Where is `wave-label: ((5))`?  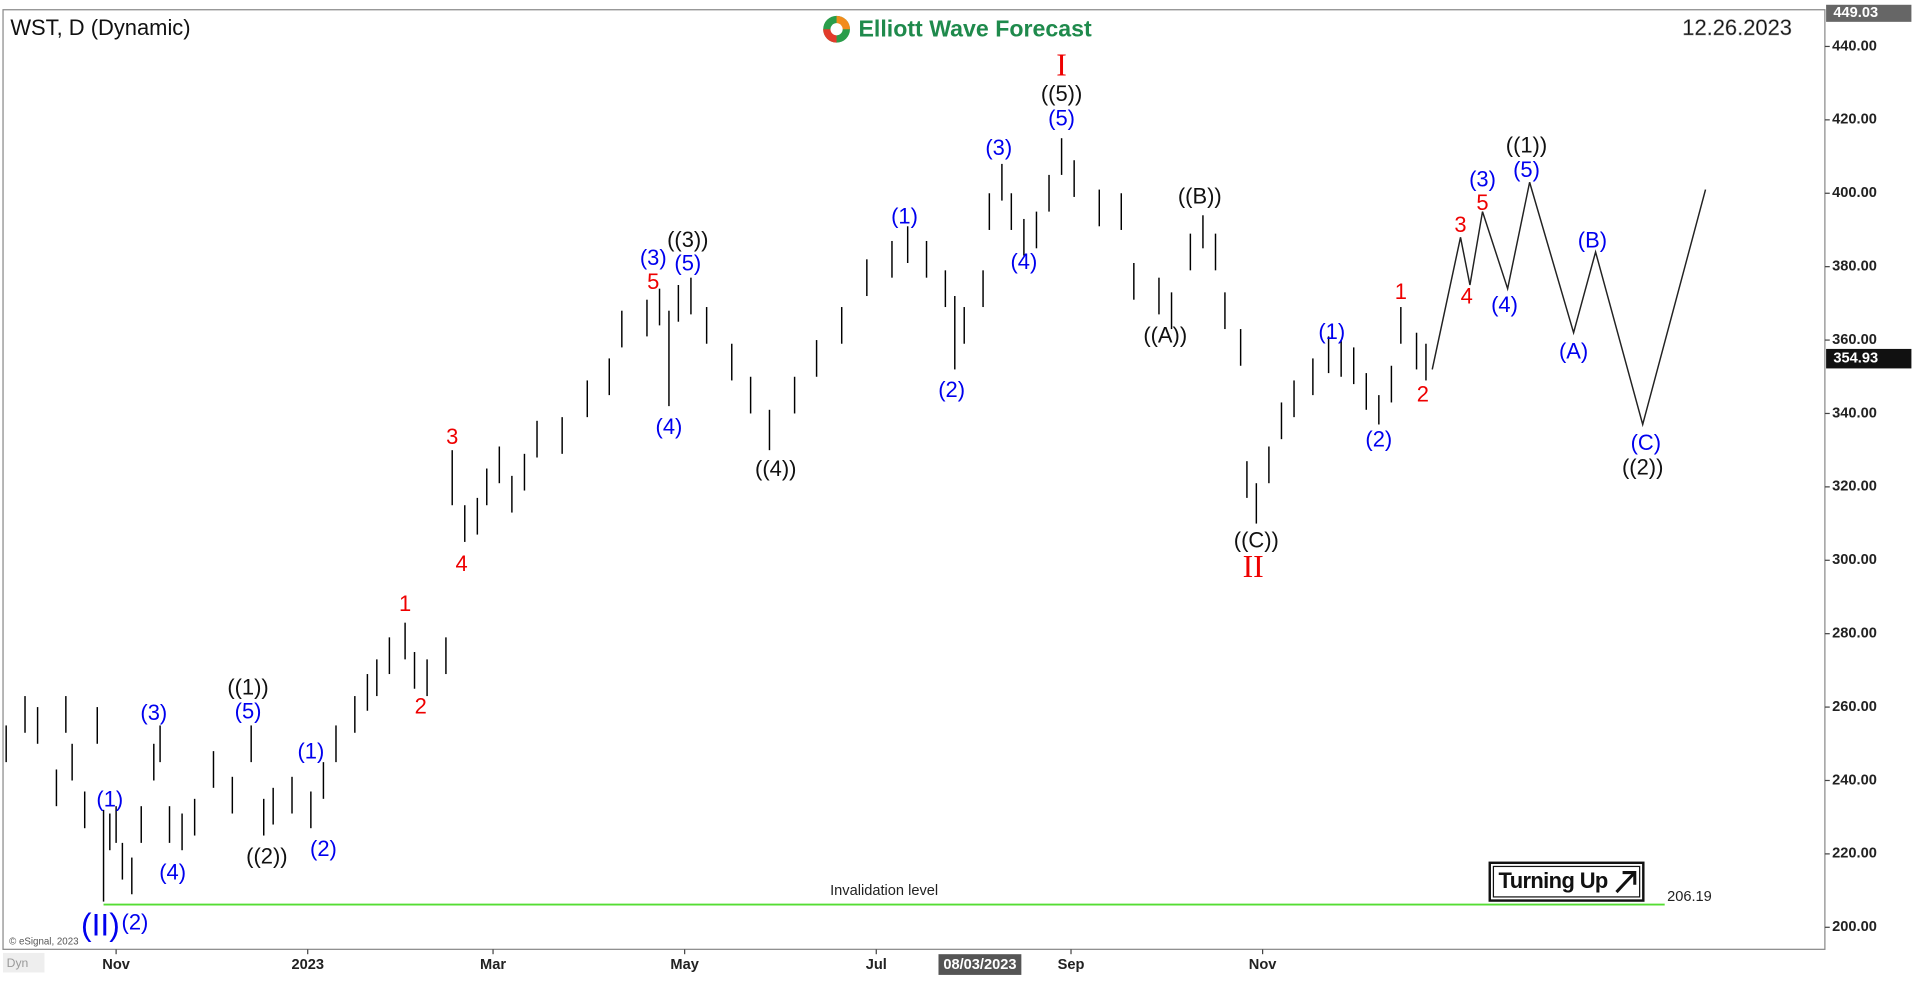 wave-label: ((5)) is located at coordinates (1061, 93).